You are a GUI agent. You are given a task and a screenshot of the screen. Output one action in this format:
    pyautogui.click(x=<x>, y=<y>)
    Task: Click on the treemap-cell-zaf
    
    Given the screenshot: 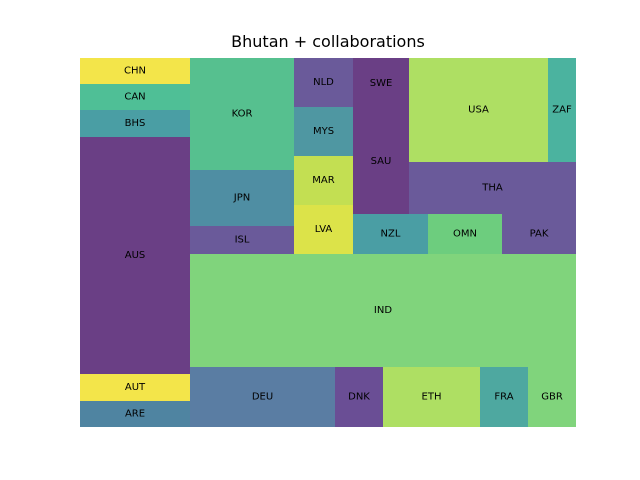 What is the action you would take?
    pyautogui.click(x=562, y=110)
    